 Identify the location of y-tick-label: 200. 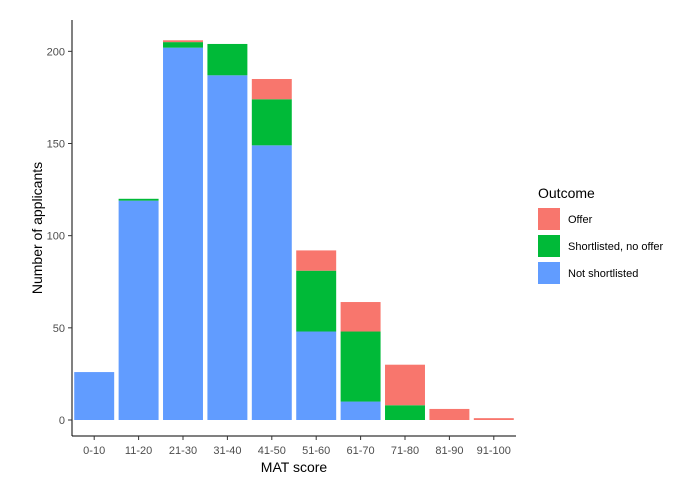
(56, 52).